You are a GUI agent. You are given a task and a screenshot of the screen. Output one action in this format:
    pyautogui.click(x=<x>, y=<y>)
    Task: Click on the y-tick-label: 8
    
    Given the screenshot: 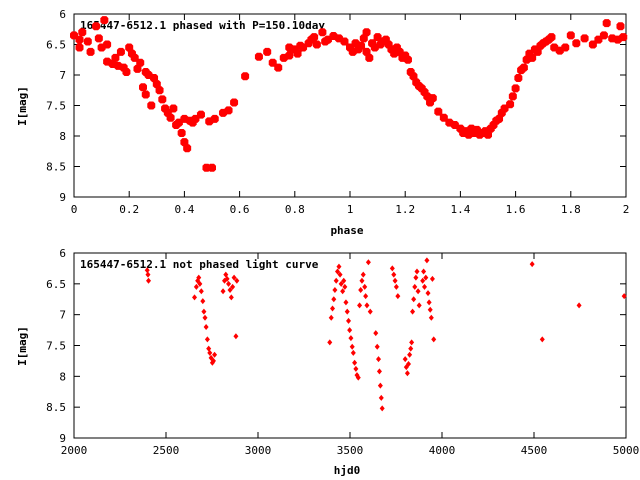 What is the action you would take?
    pyautogui.click(x=62, y=376)
    